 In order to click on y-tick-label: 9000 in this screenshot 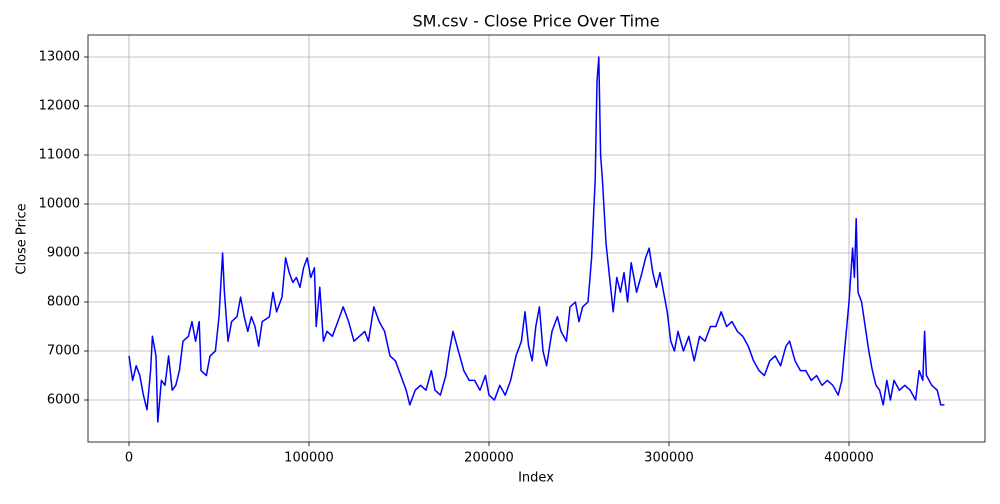, I will do `click(63, 253)`.